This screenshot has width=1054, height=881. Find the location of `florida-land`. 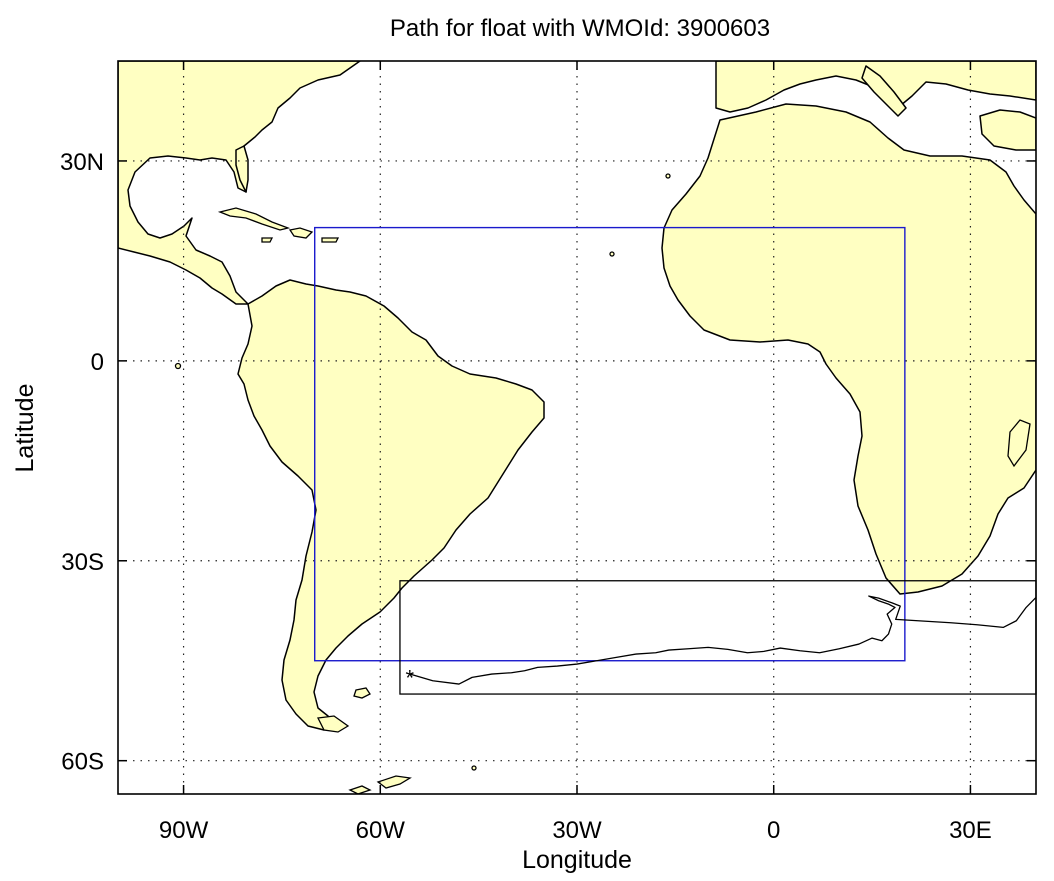

florida-land is located at coordinates (242, 169).